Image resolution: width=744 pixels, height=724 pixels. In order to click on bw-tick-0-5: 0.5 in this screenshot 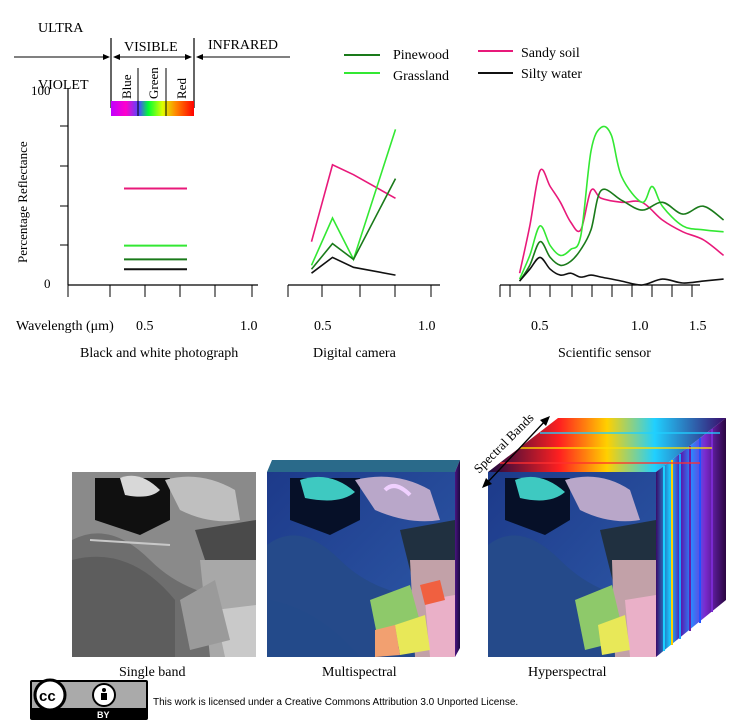, I will do `click(145, 326)`.